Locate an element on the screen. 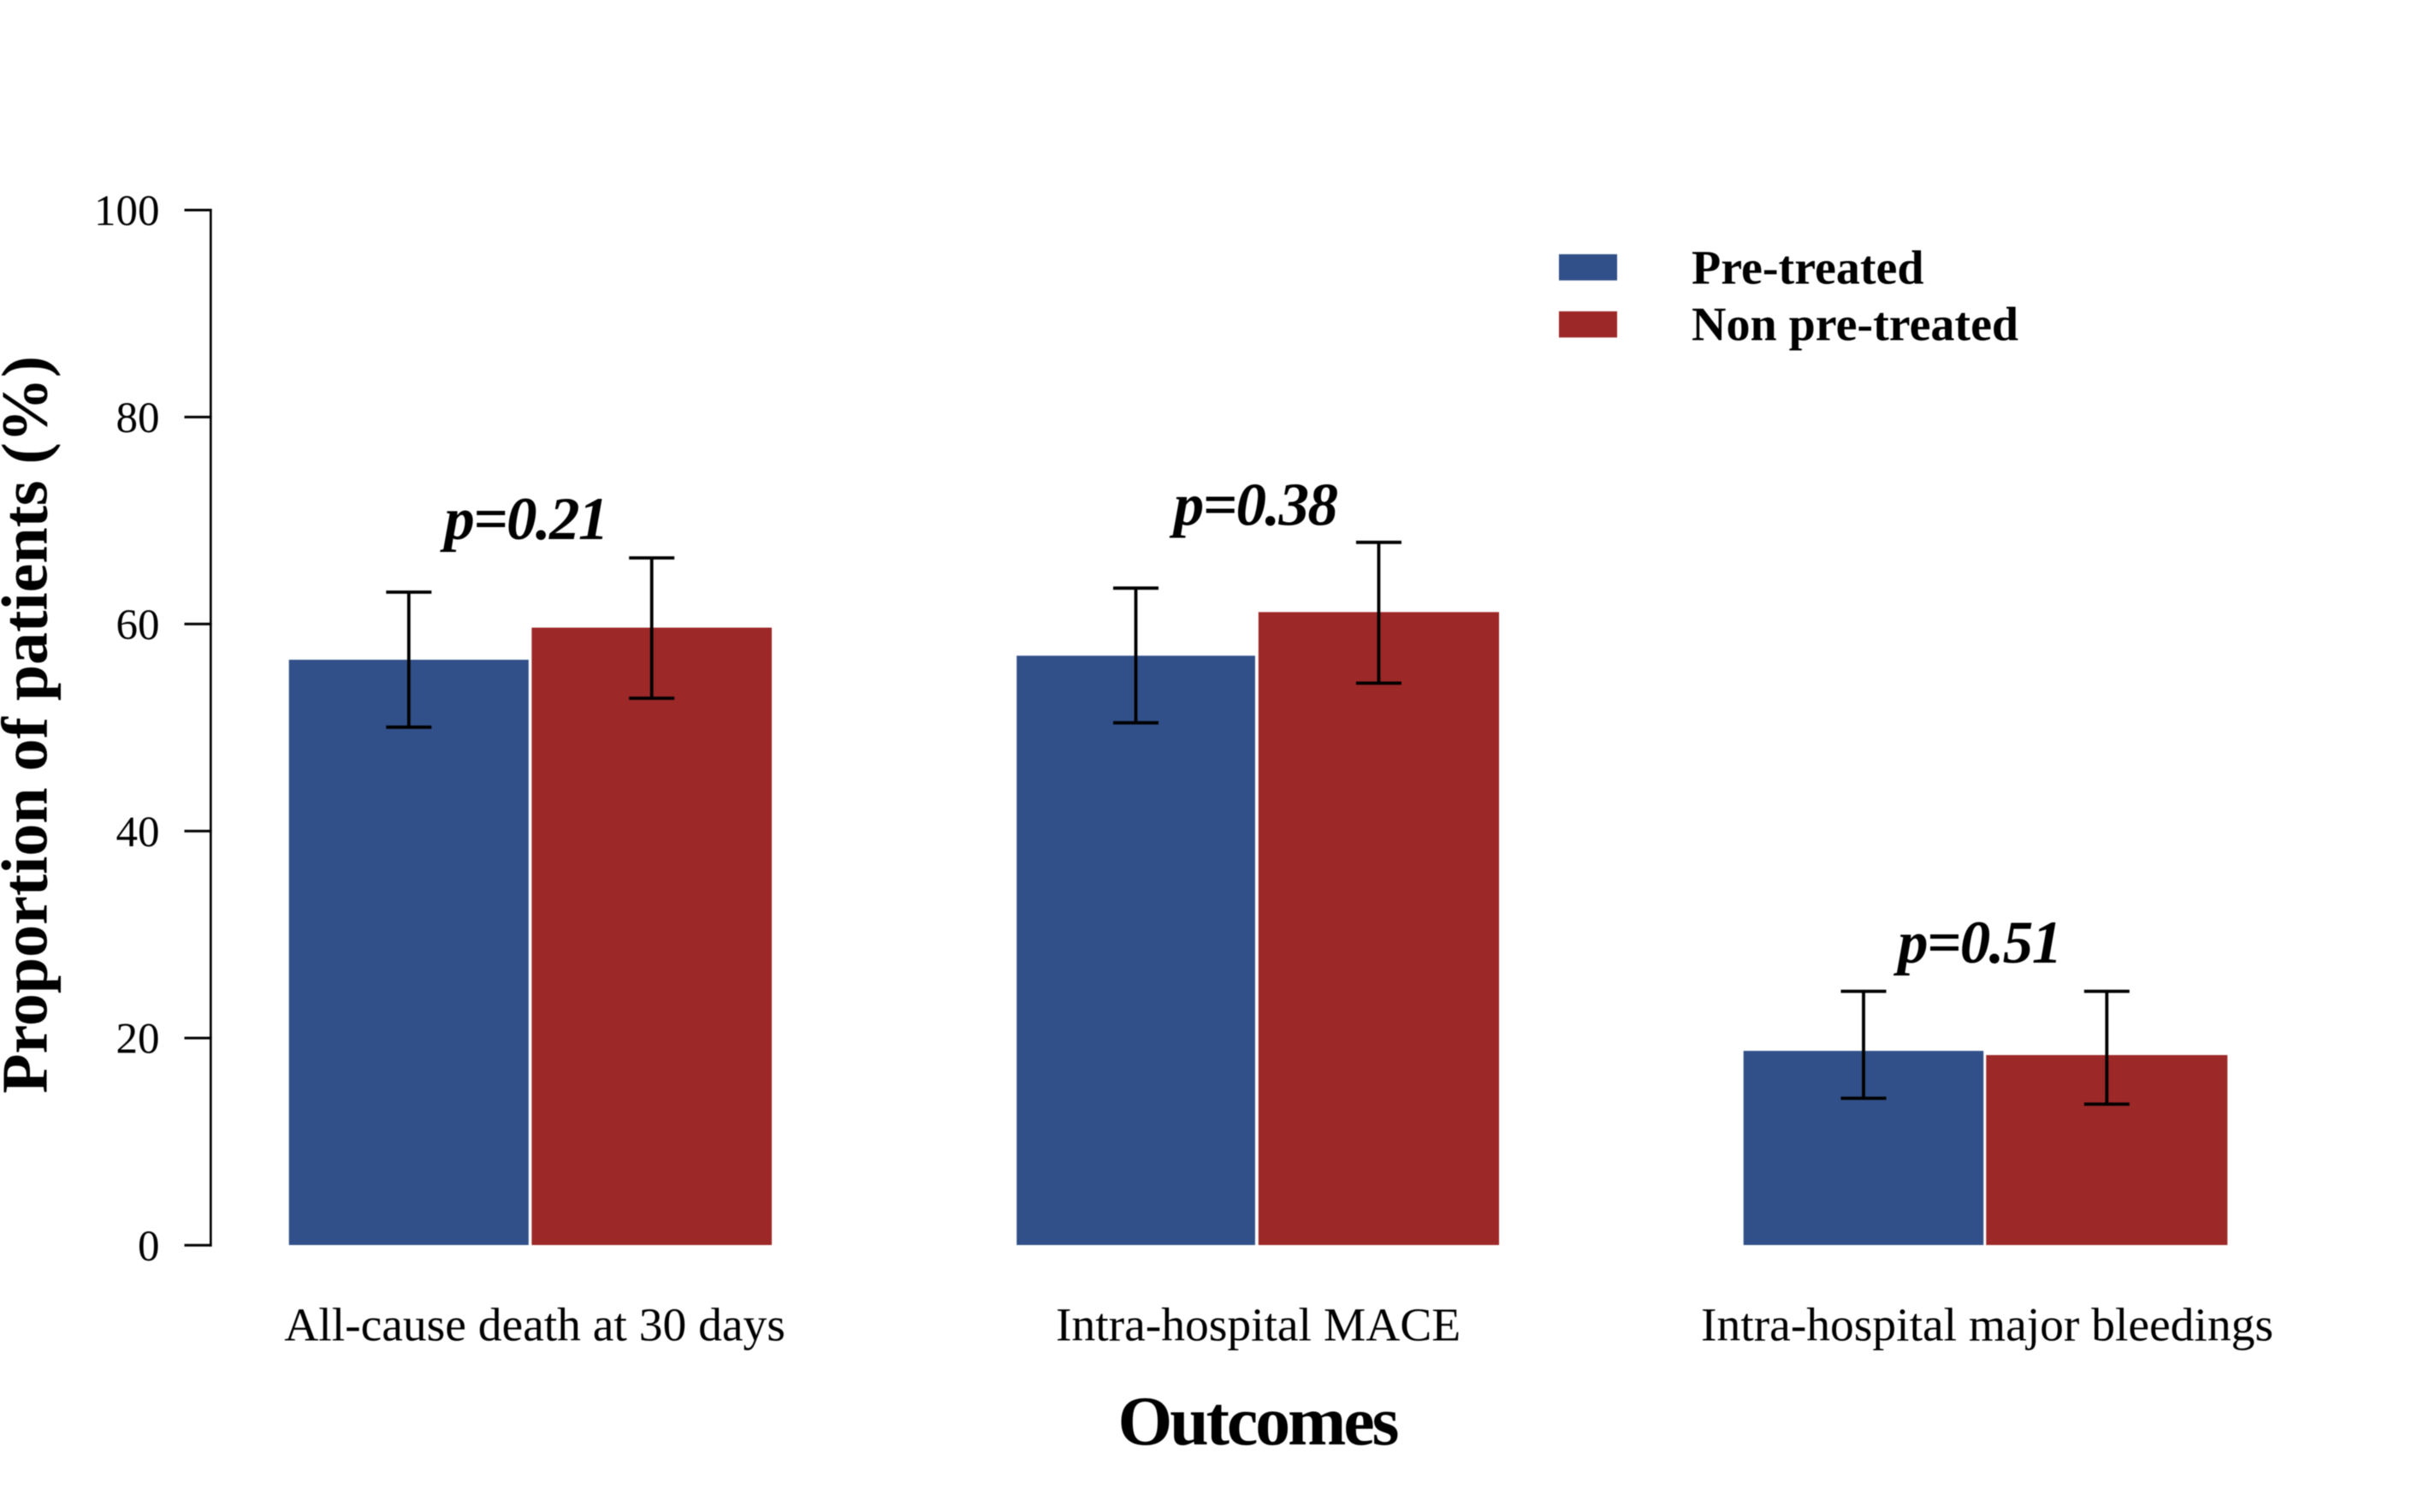 Image resolution: width=2412 pixels, height=1512 pixels. svg-text: Pre-treated is located at coordinates (1808, 268).